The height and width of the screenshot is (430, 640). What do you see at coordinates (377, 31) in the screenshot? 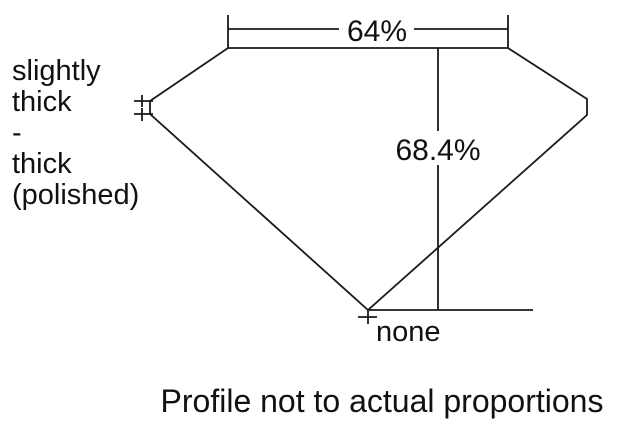
I see `table-width-percent-label: 64%` at bounding box center [377, 31].